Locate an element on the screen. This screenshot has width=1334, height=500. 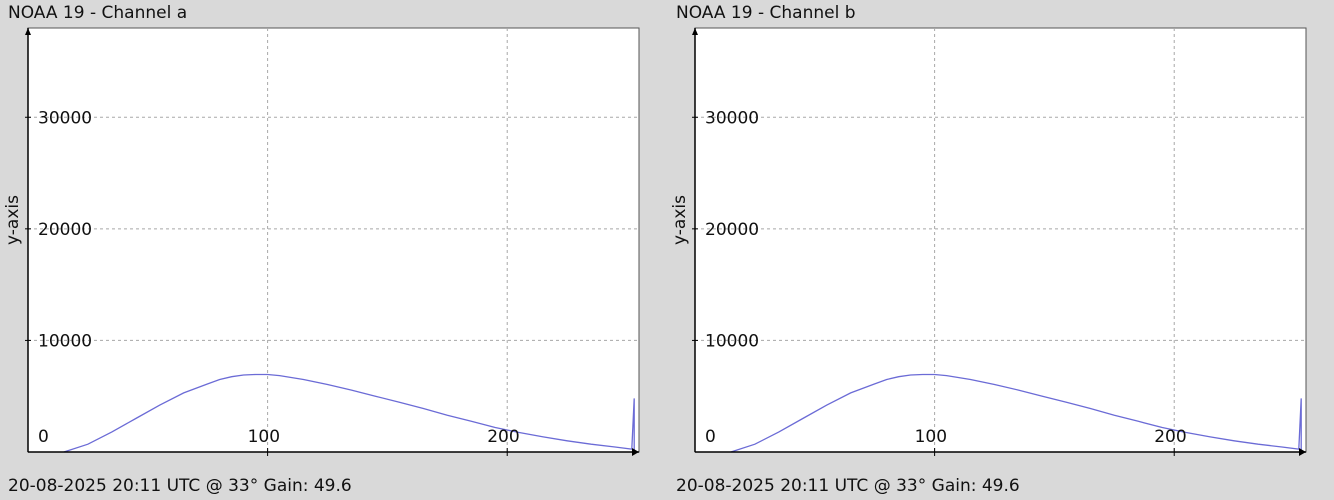
chart-title-channel-b: NOAA 19 - Channel b is located at coordinates (766, 13).